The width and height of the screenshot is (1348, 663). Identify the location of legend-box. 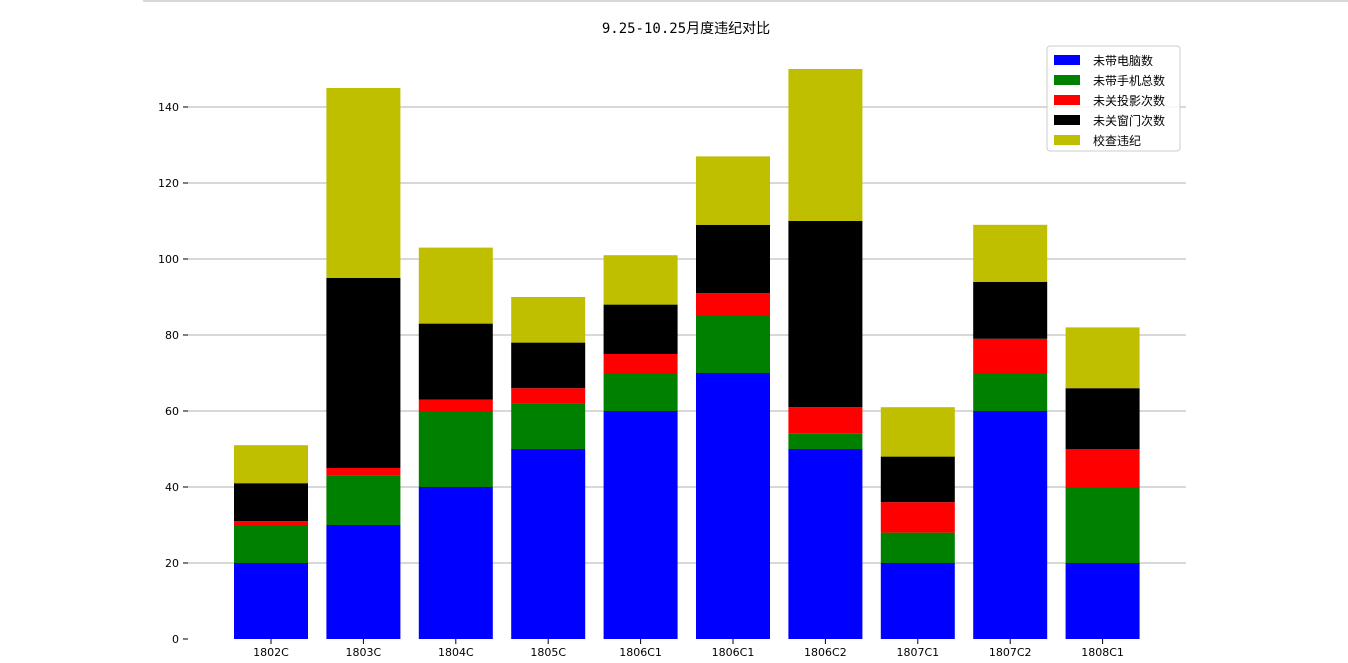
(1113, 98).